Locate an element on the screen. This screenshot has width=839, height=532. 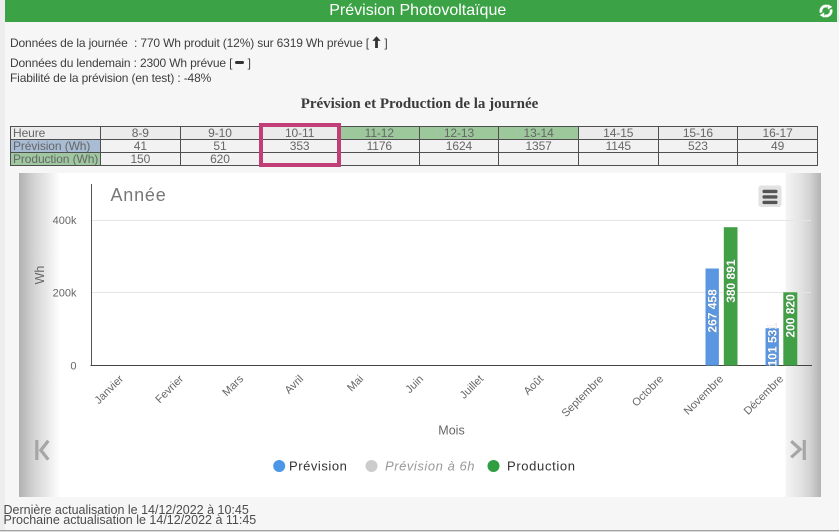
svg-text: 101 531 is located at coordinates (773, 345).